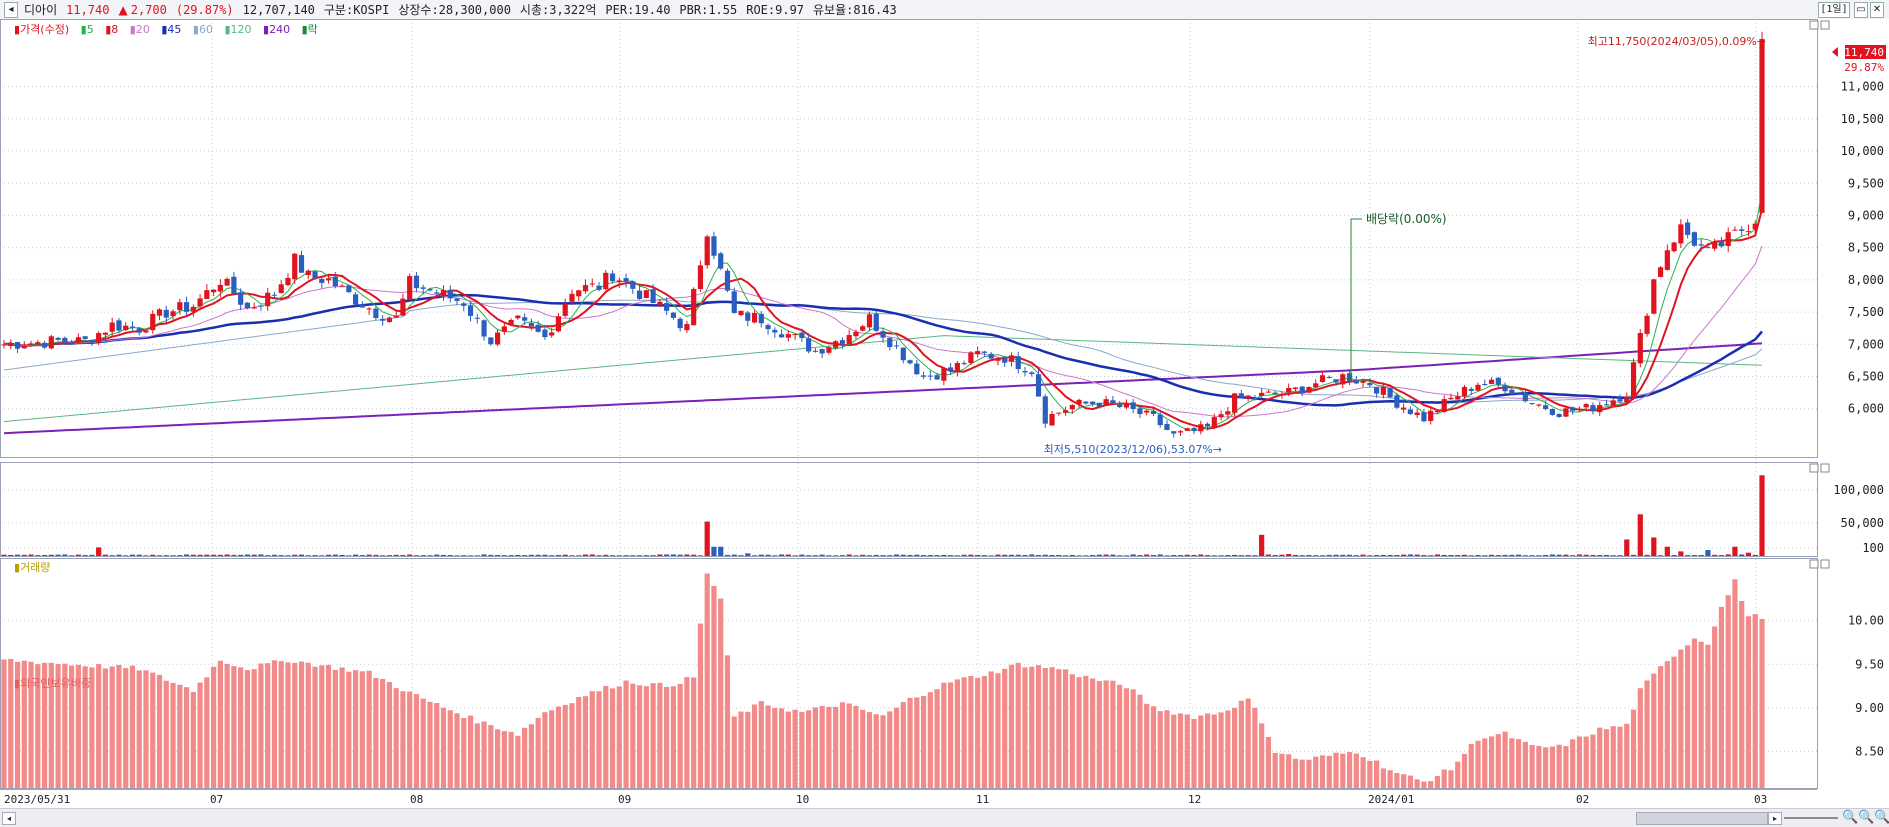 The width and height of the screenshot is (1889, 827). I want to click on legend-ma5: 5, so click(90, 29).